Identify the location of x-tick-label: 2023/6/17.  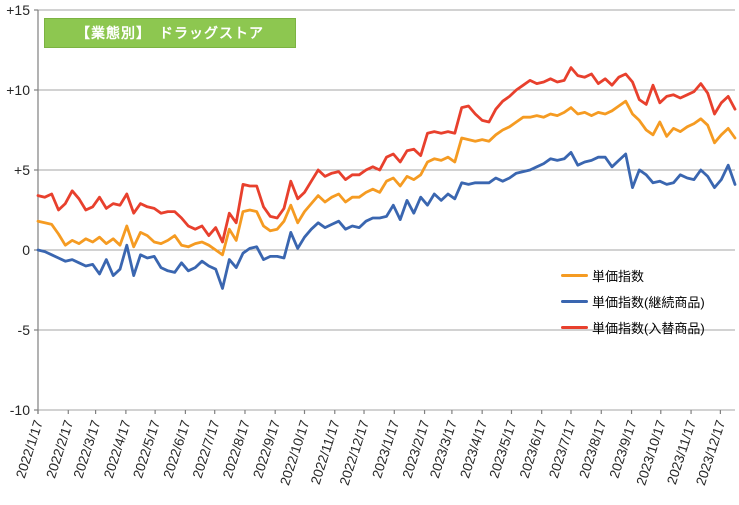
(533, 449).